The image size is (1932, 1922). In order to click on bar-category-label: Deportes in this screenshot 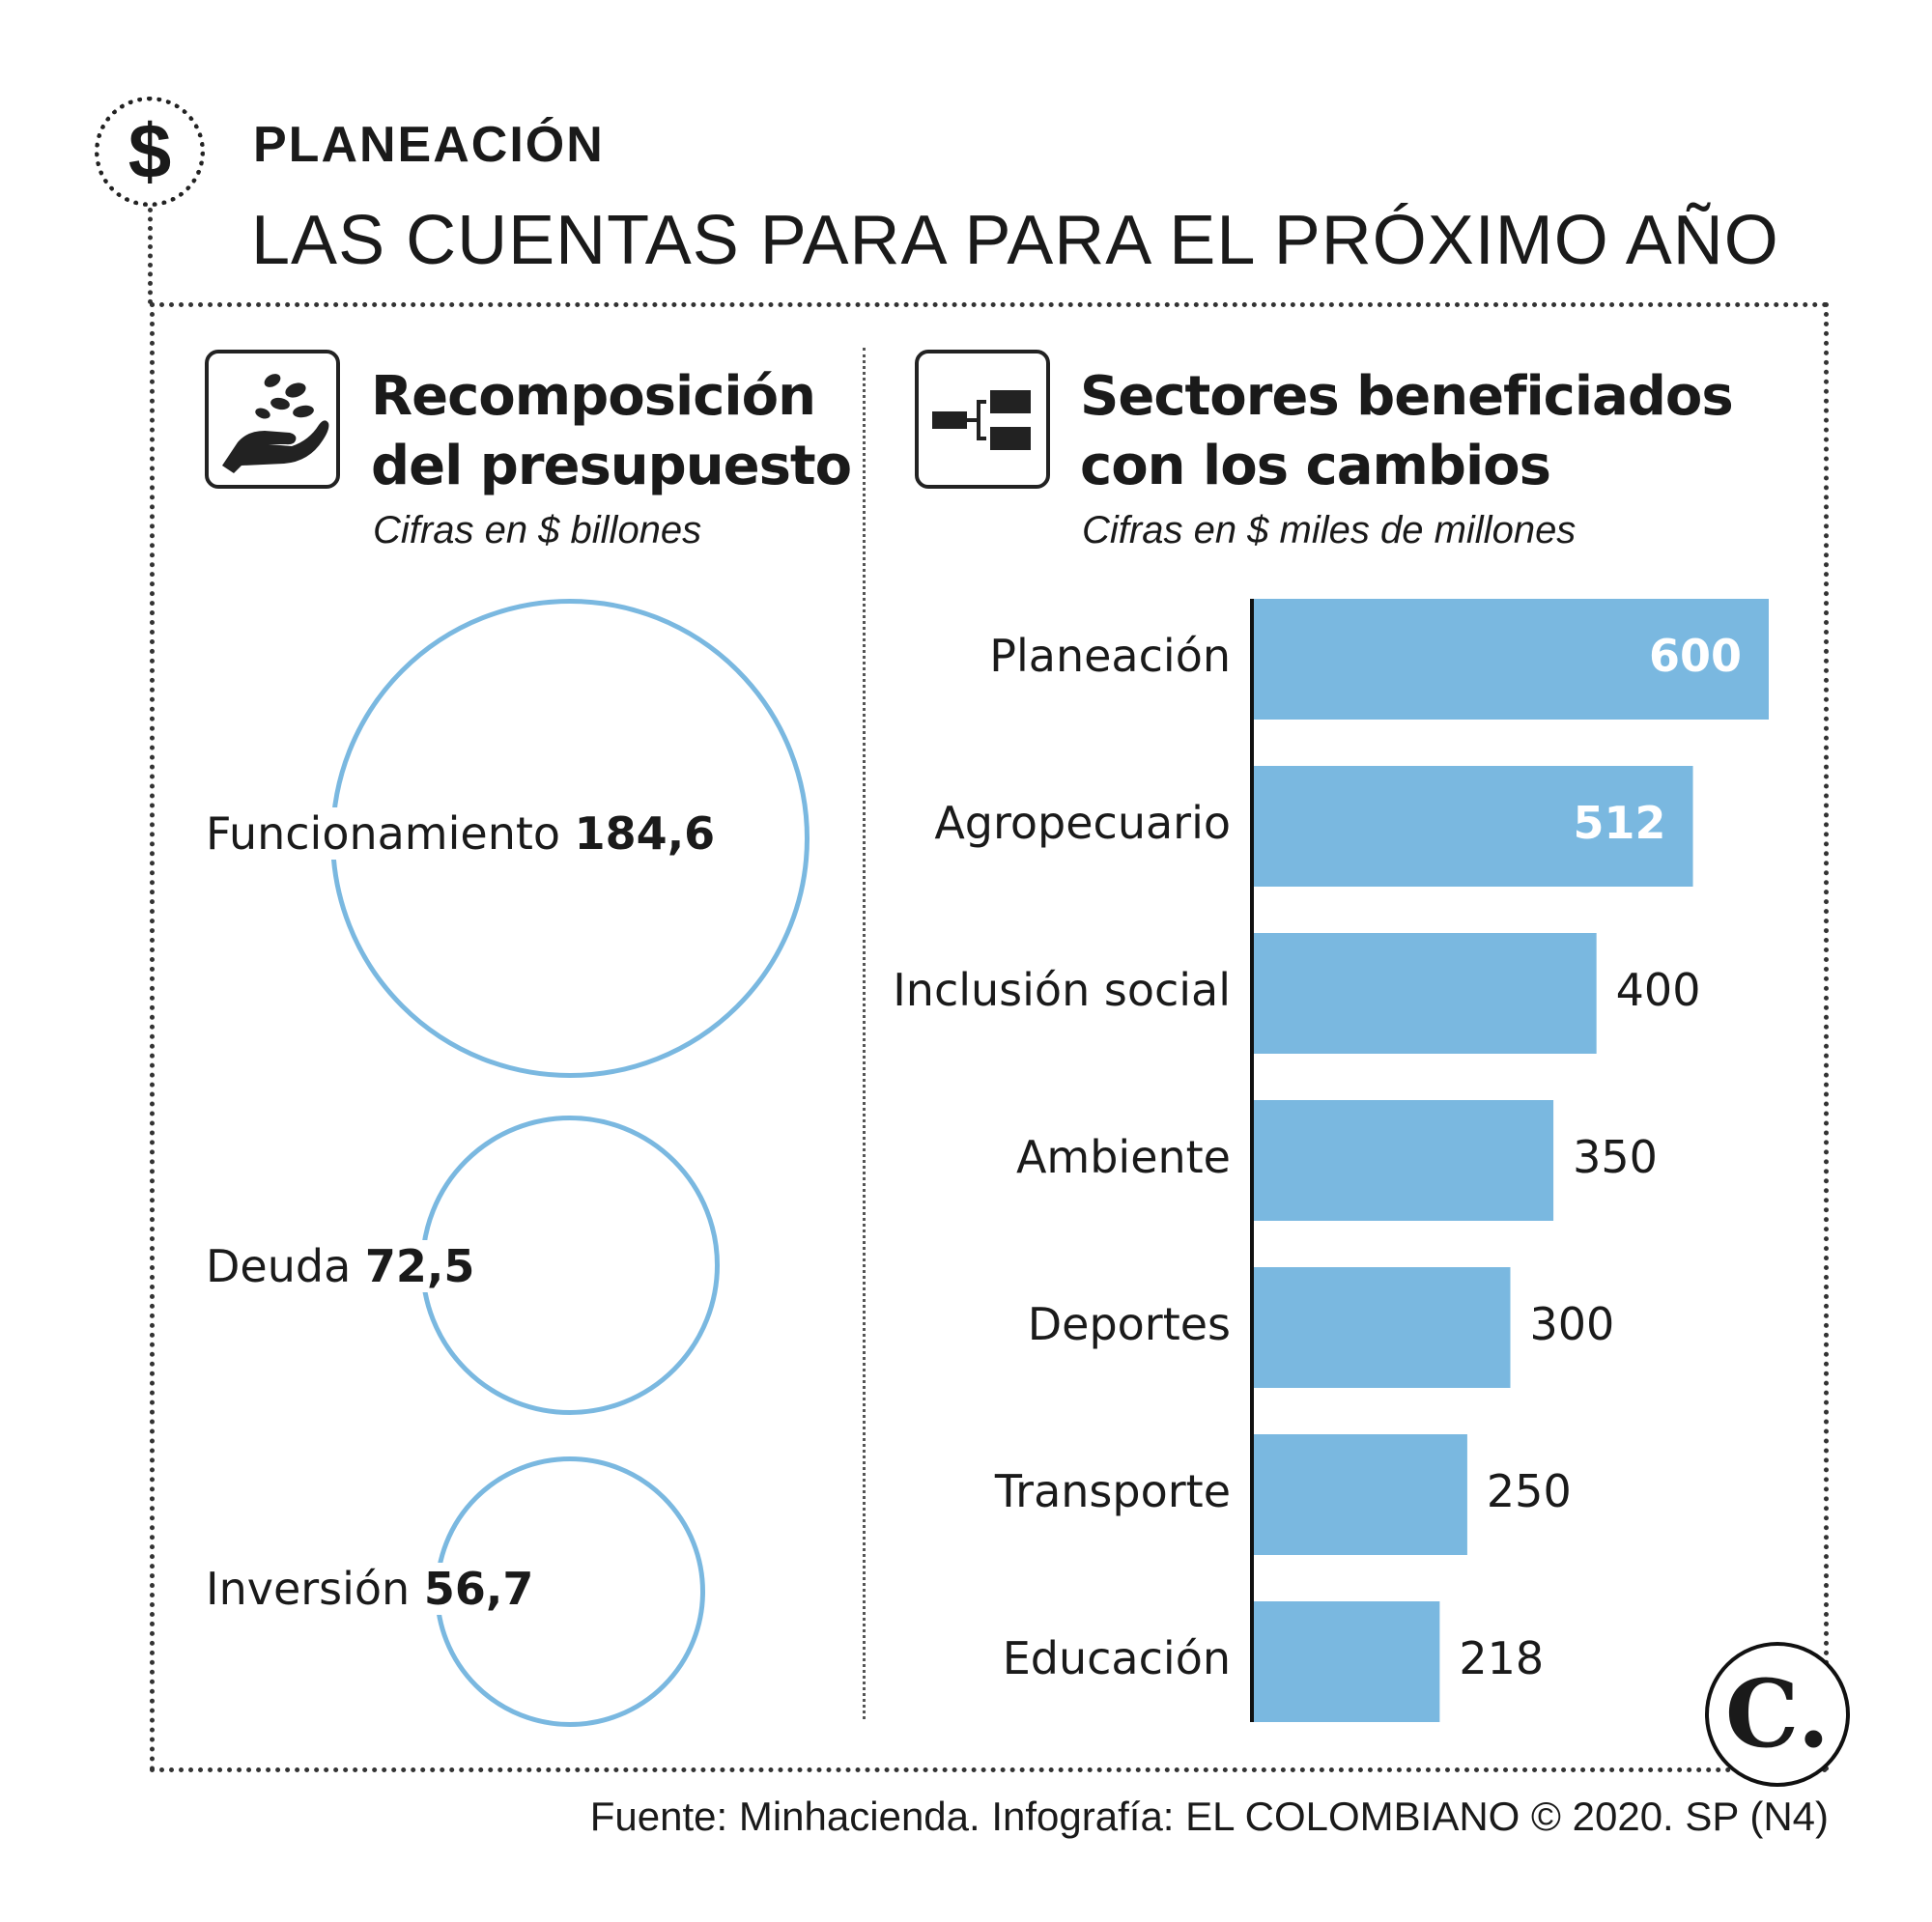, I will do `click(1129, 1324)`.